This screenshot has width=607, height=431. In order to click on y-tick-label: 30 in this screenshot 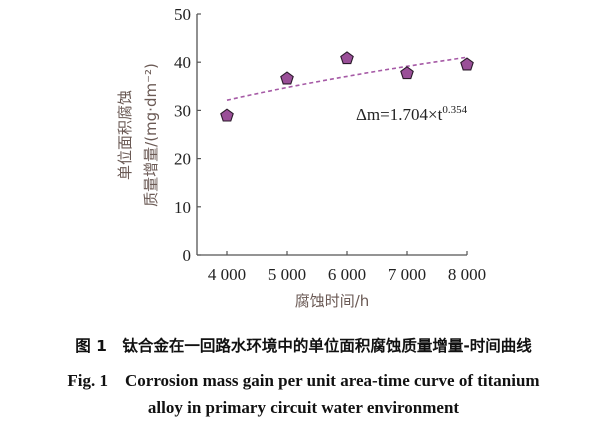, I will do `click(182, 110)`.